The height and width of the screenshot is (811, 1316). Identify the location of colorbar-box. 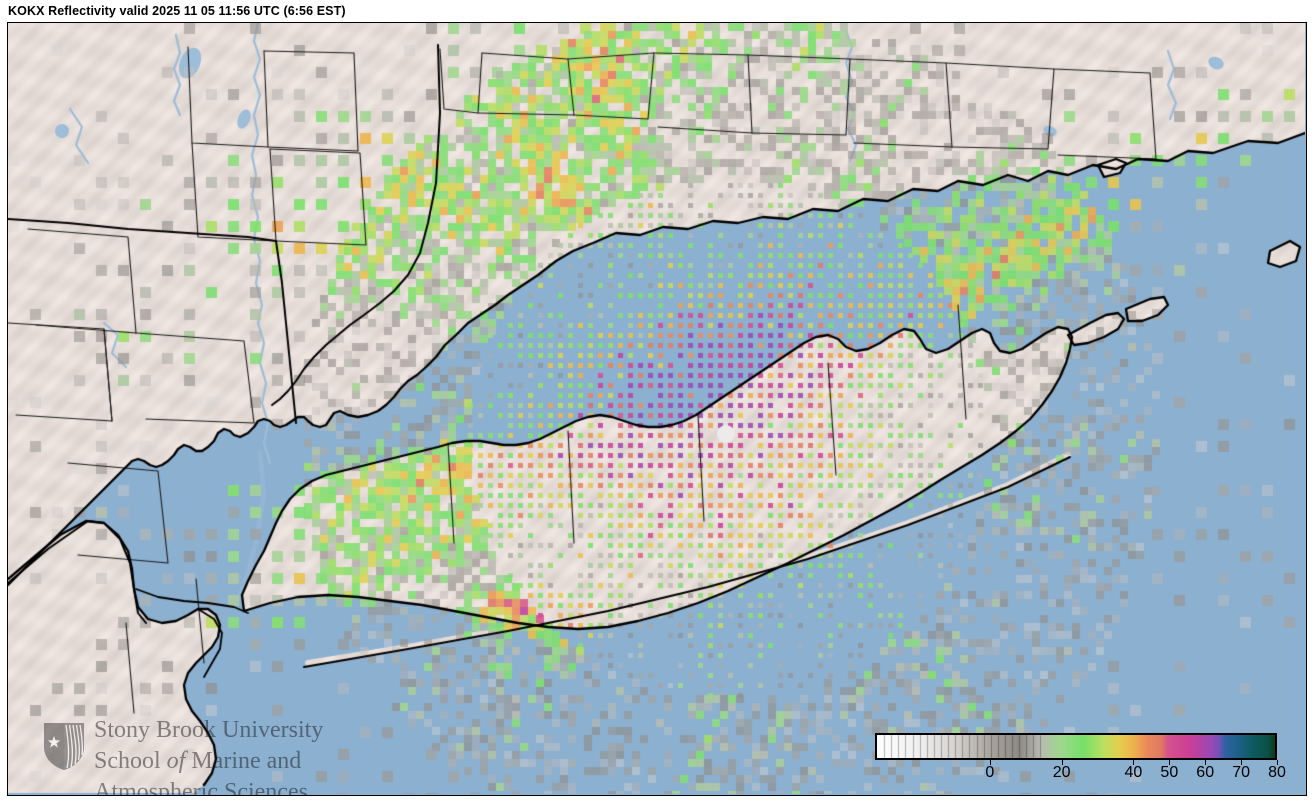
(1076, 746).